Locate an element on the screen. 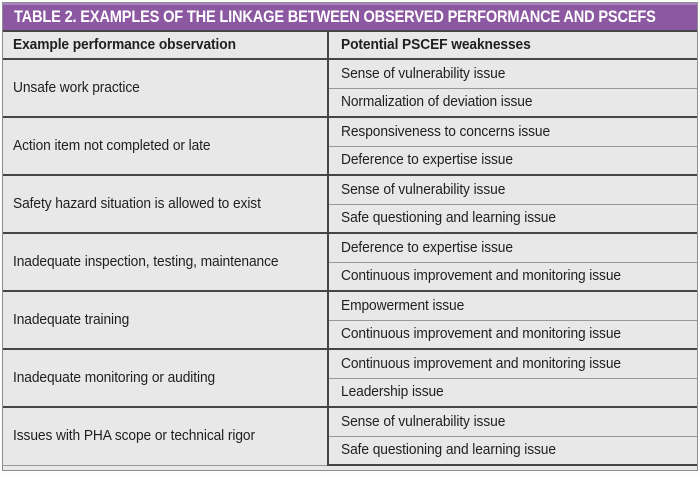  observation-cell: Inadequate monitoring or auditing is located at coordinates (166, 378).